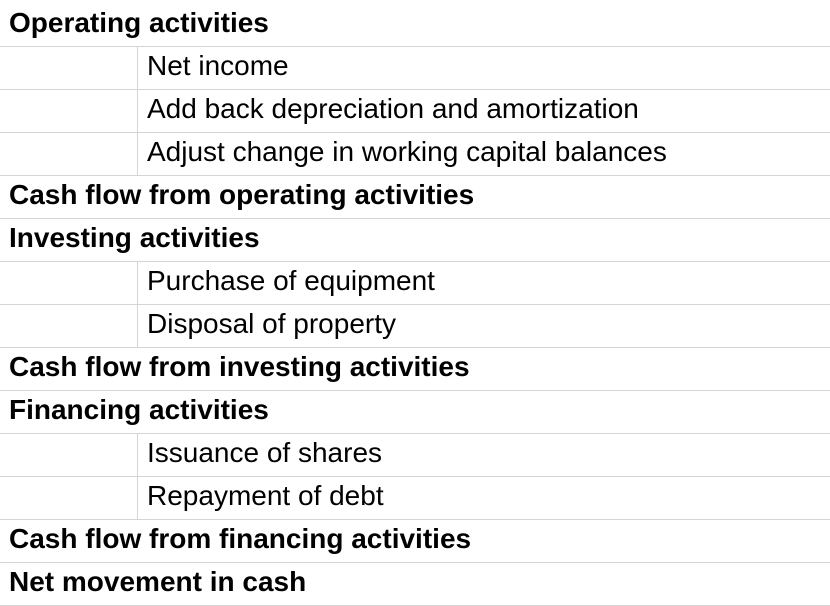 The width and height of the screenshot is (830, 606). I want to click on row-label: Cash flow from investing activities, so click(239, 366).